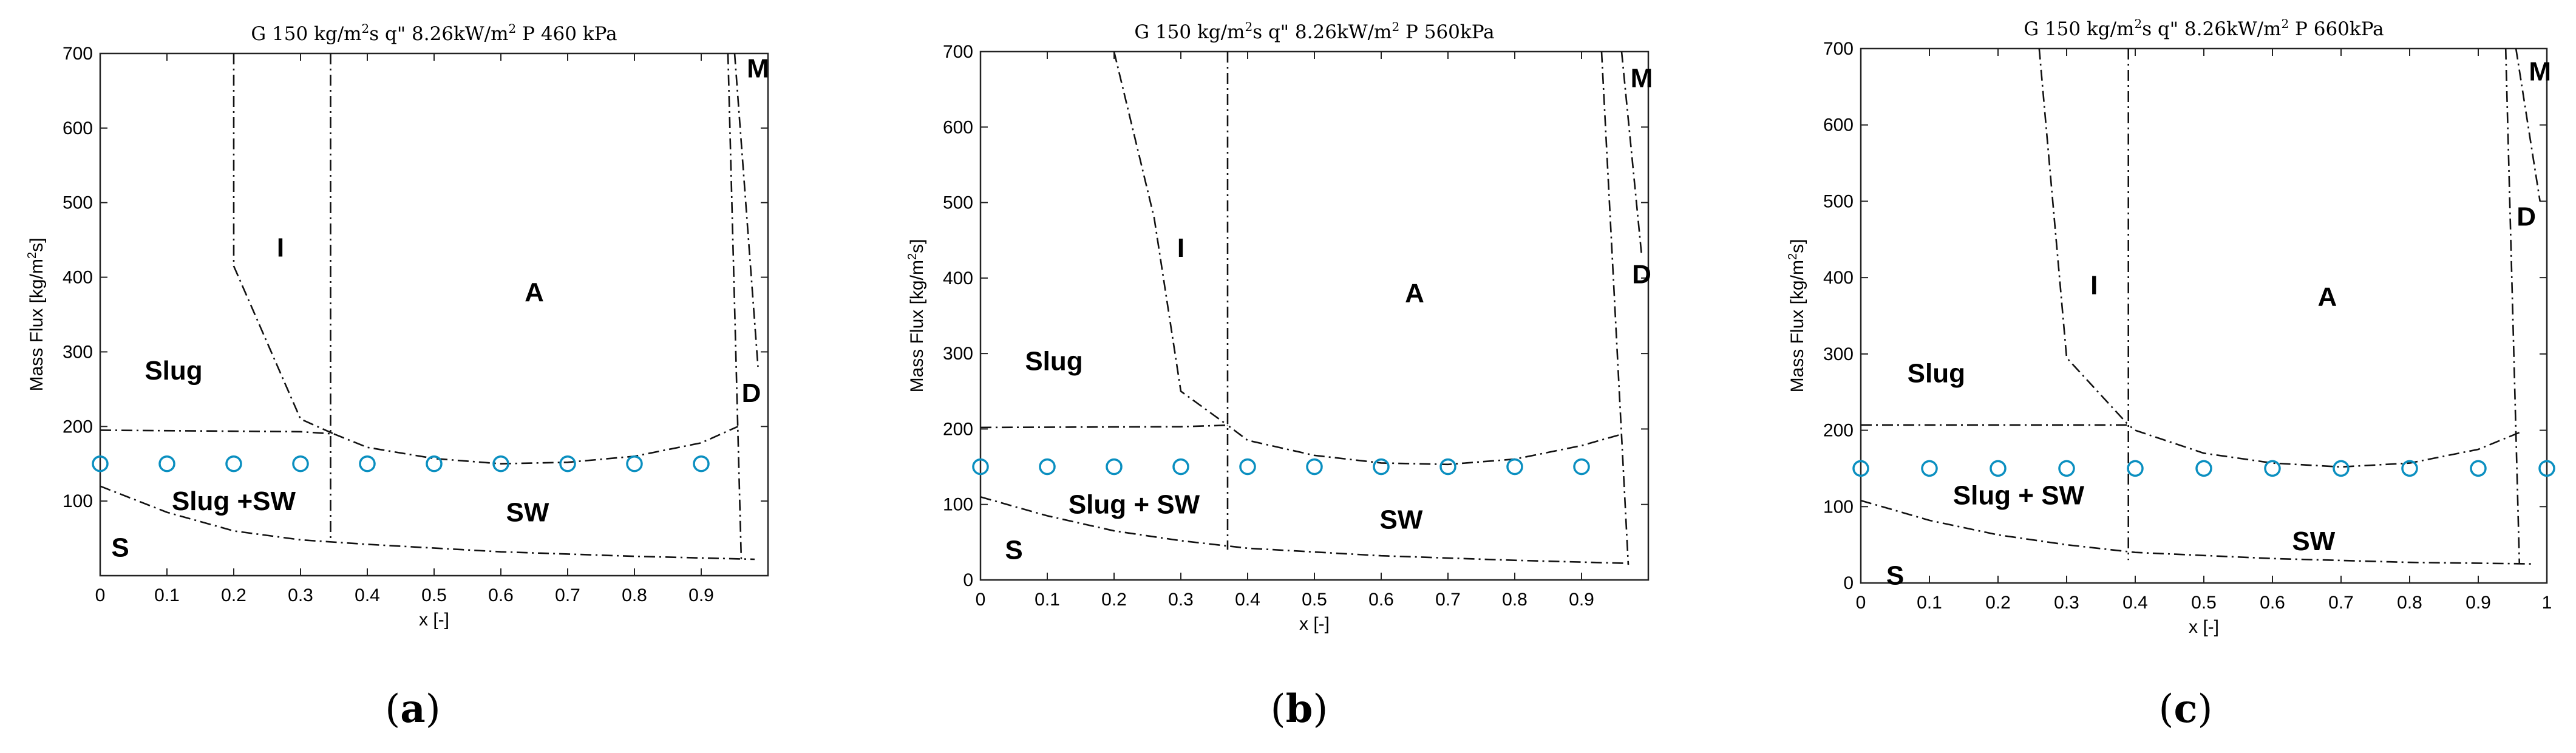  Describe the element at coordinates (1314, 31) in the screenshot. I see `chart-title: G 150 kg/m2s q" 8.26kW/m2 P 560kPa` at that location.